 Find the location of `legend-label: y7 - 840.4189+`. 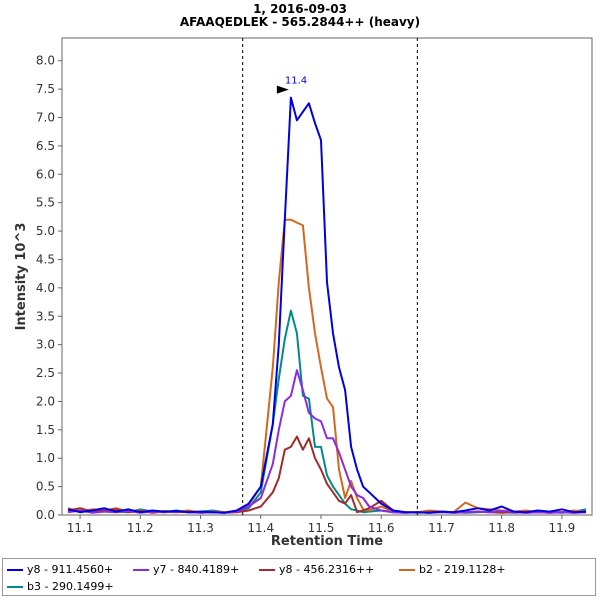

legend-label: y7 - 840.4189+ is located at coordinates (196, 569).